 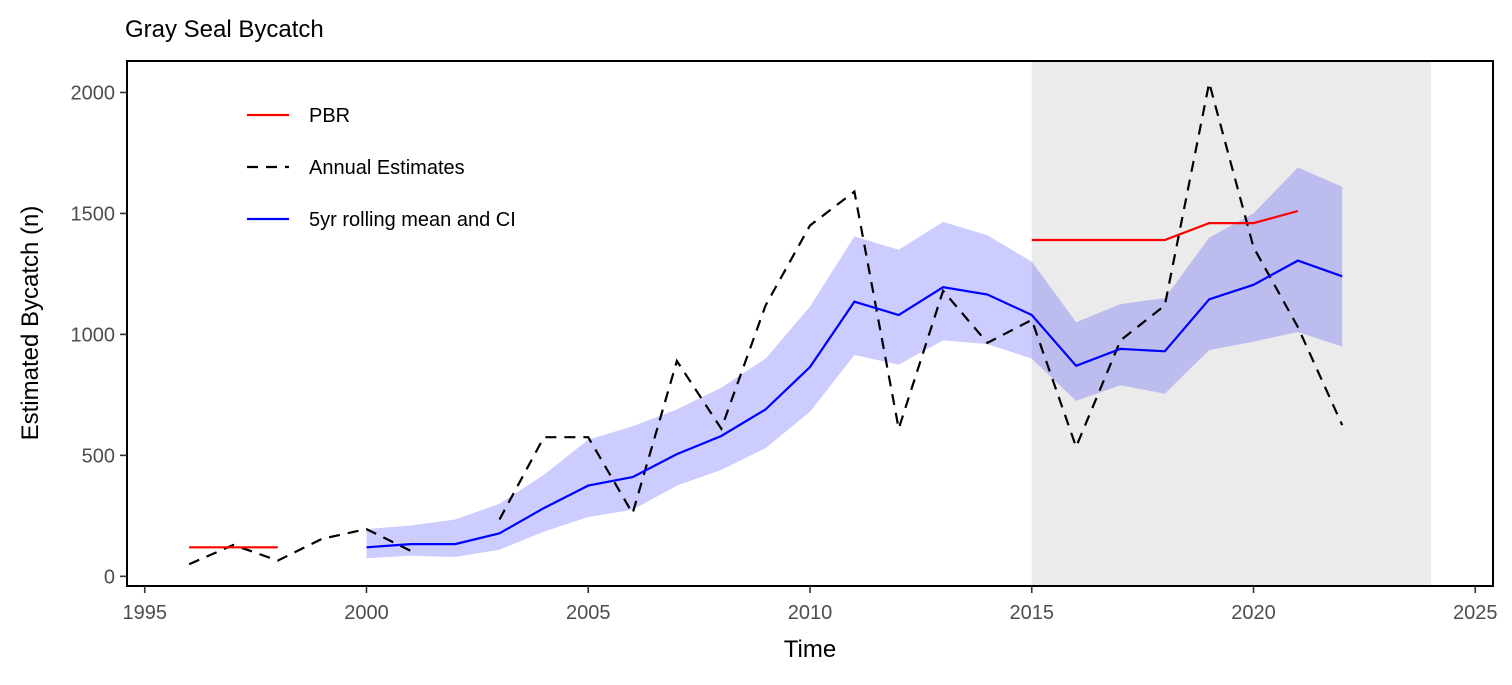 What do you see at coordinates (1253, 613) in the screenshot?
I see `x-tick-label-2020: 2020` at bounding box center [1253, 613].